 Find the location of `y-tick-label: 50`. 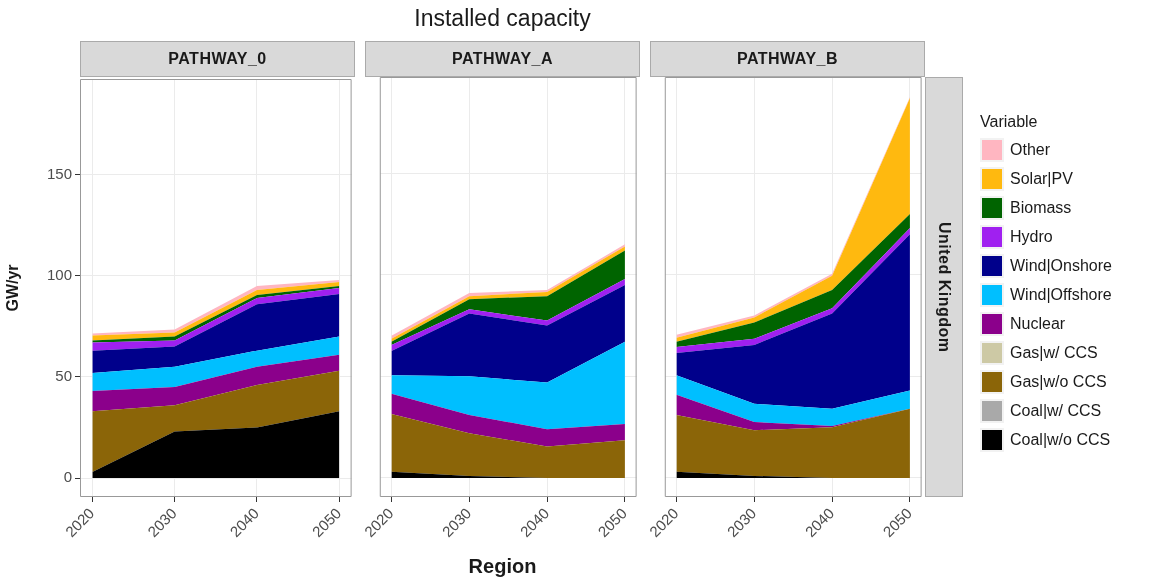

y-tick-label: 50 is located at coordinates (63, 376).